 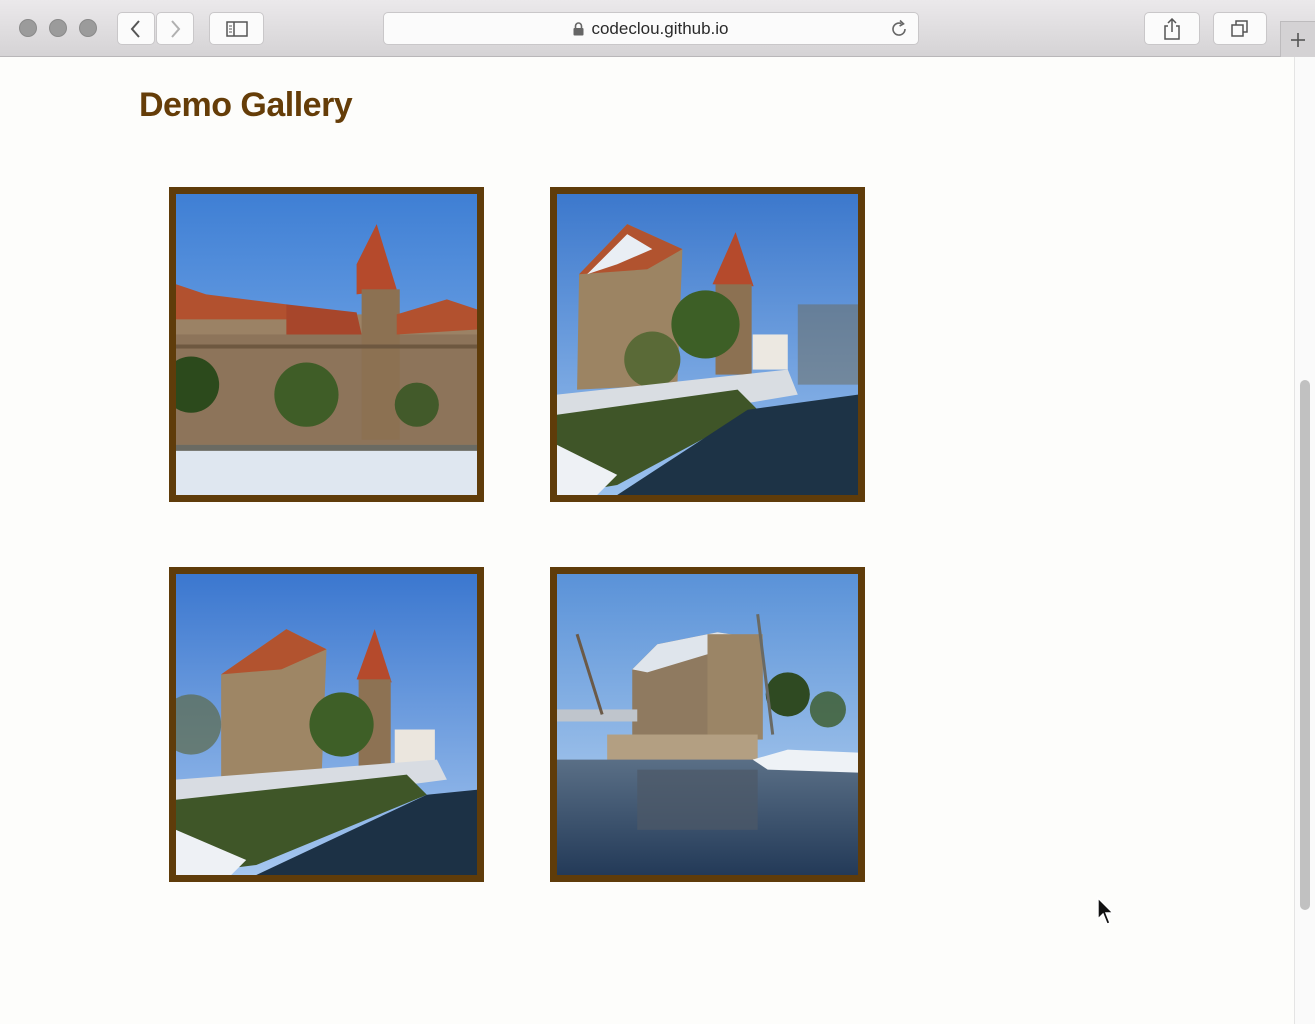 I want to click on url-text: codeclou.github.io, so click(x=660, y=28).